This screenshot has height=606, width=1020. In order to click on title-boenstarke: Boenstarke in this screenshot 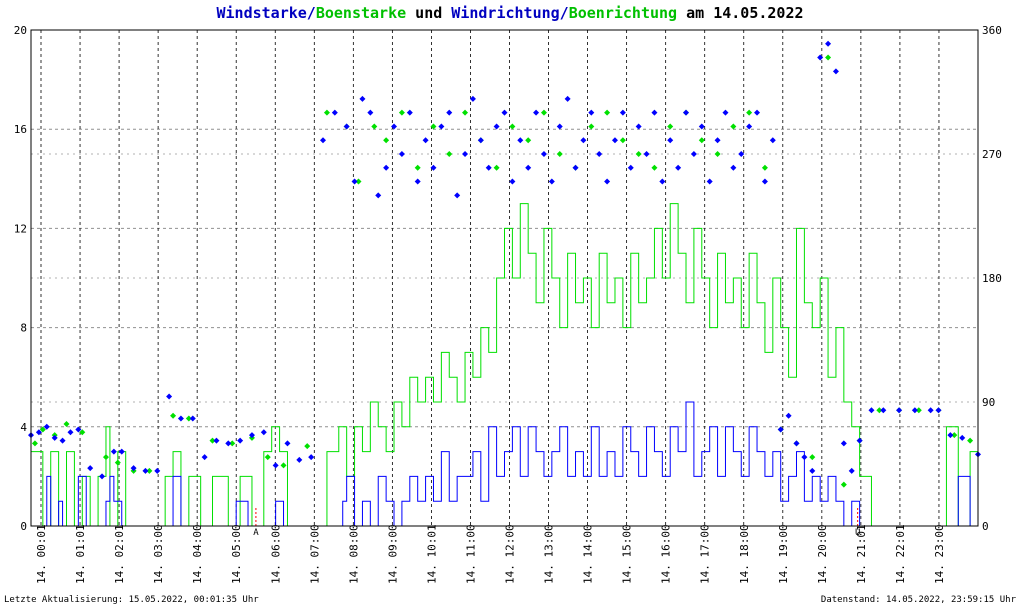, I will do `click(361, 13)`.